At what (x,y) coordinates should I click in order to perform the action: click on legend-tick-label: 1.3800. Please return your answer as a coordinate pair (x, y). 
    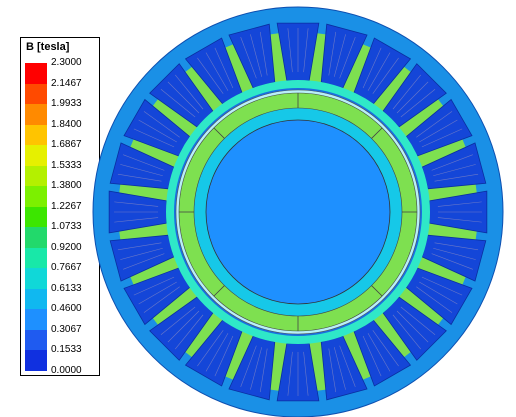
    Looking at the image, I should click on (66, 185).